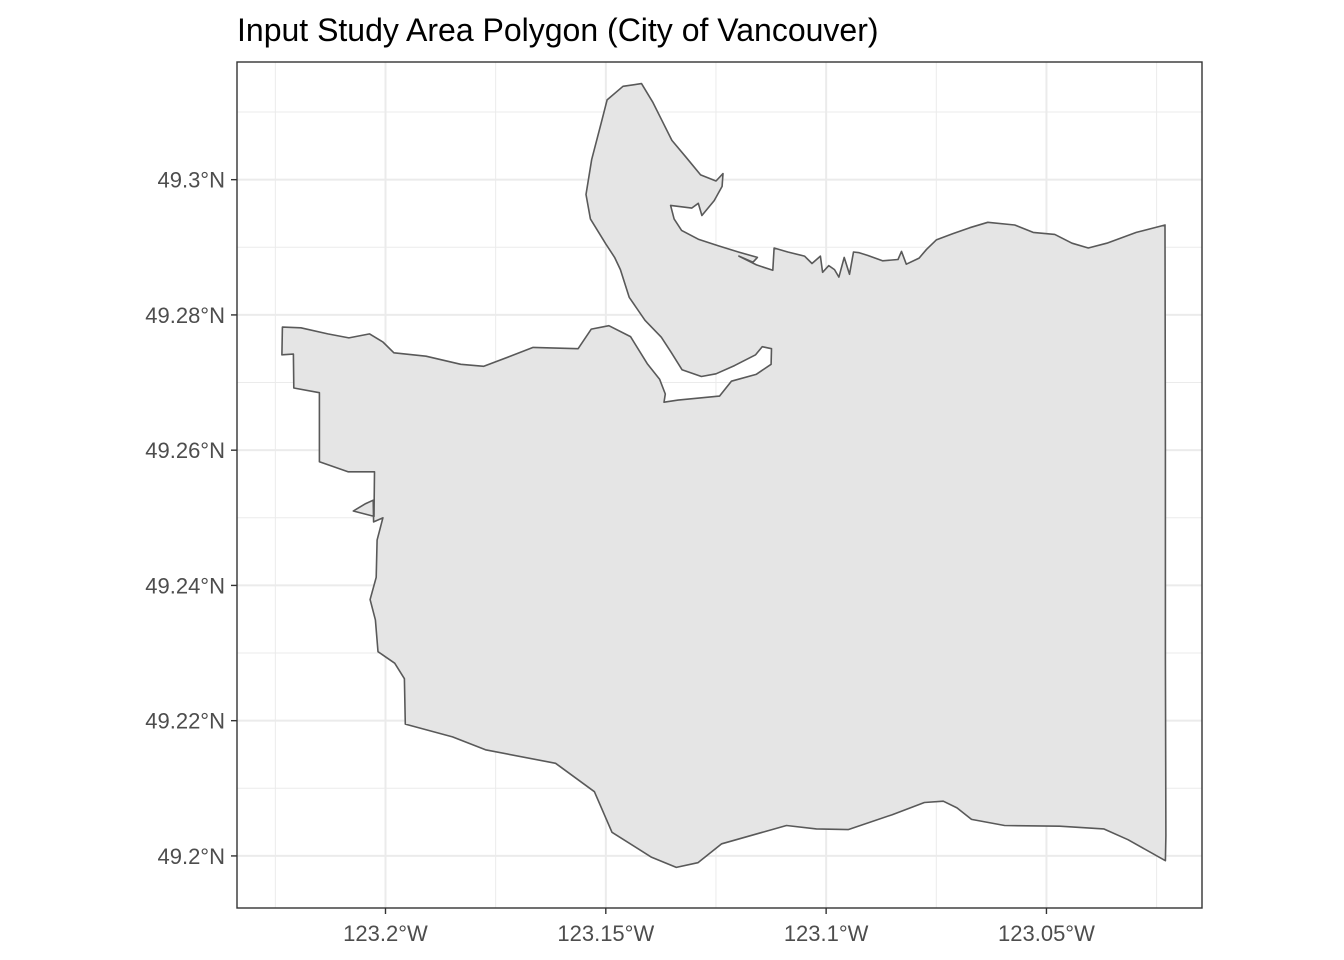  Describe the element at coordinates (191, 518) in the screenshot. I see `y-axis: 49.3°N 49.28°N 49.26°N 49.24°N 49.22°N 49.2°N` at that location.